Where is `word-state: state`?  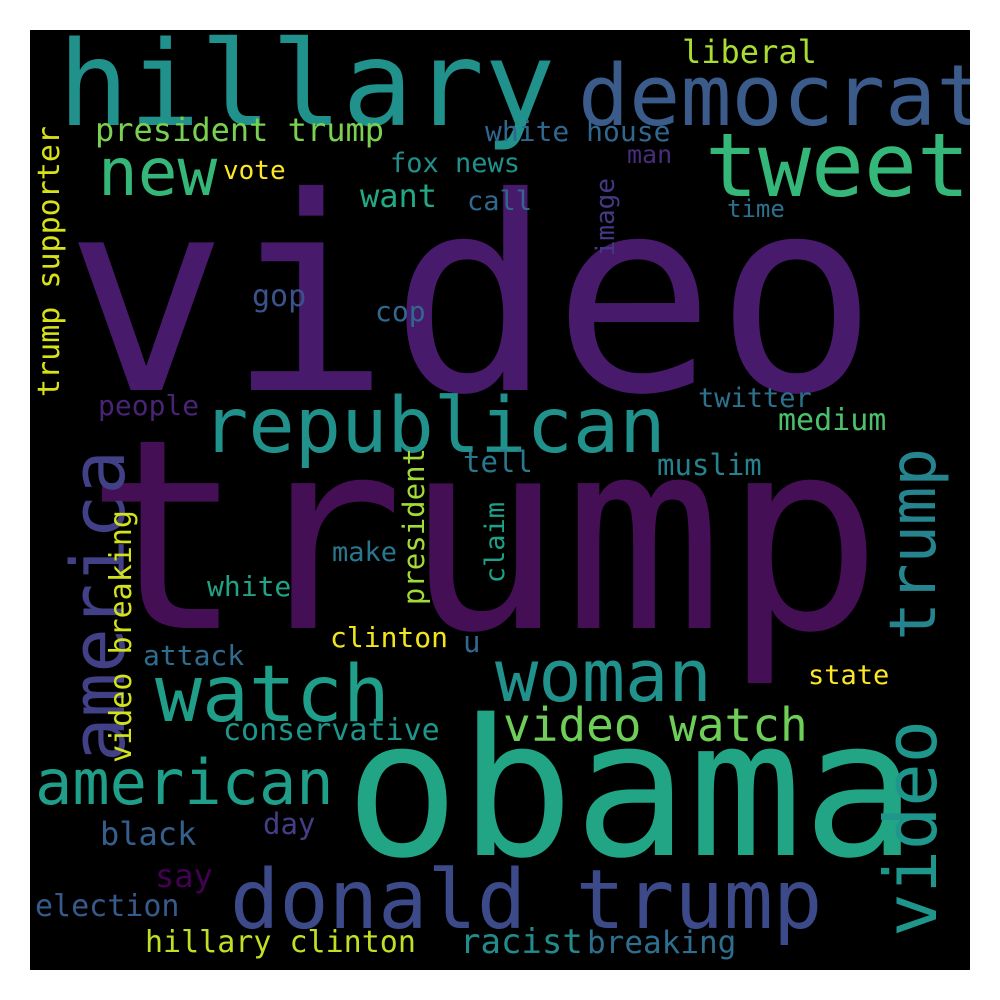 word-state: state is located at coordinates (849, 675).